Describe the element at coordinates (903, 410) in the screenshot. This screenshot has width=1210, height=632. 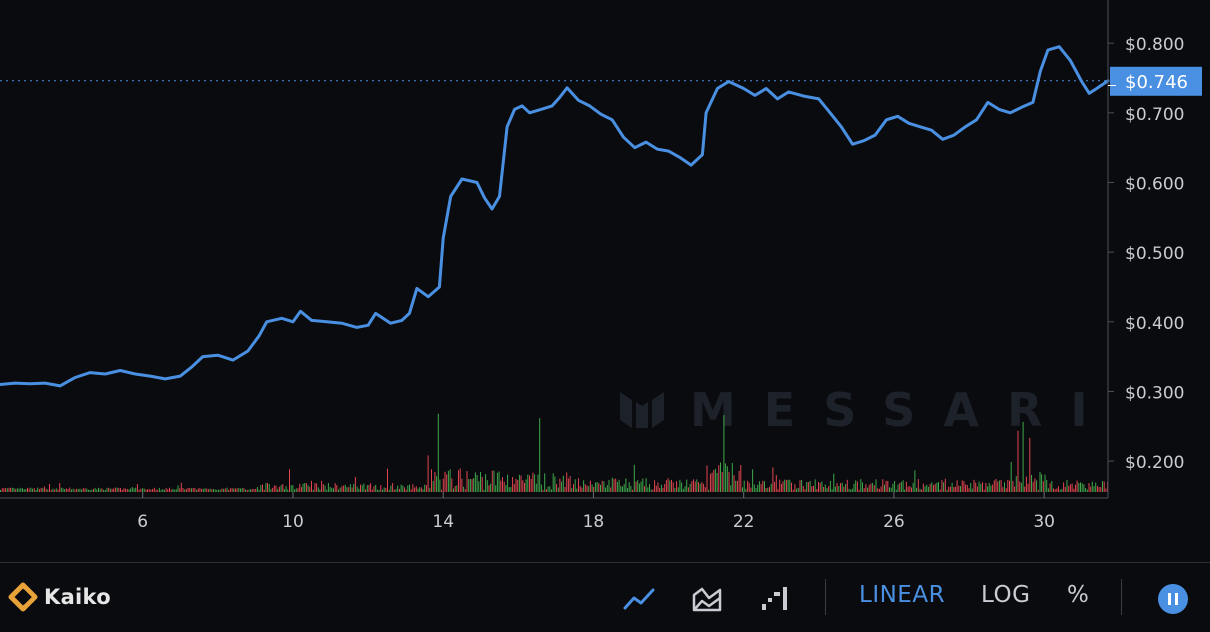
I see `watermark-text: MESSARI` at that location.